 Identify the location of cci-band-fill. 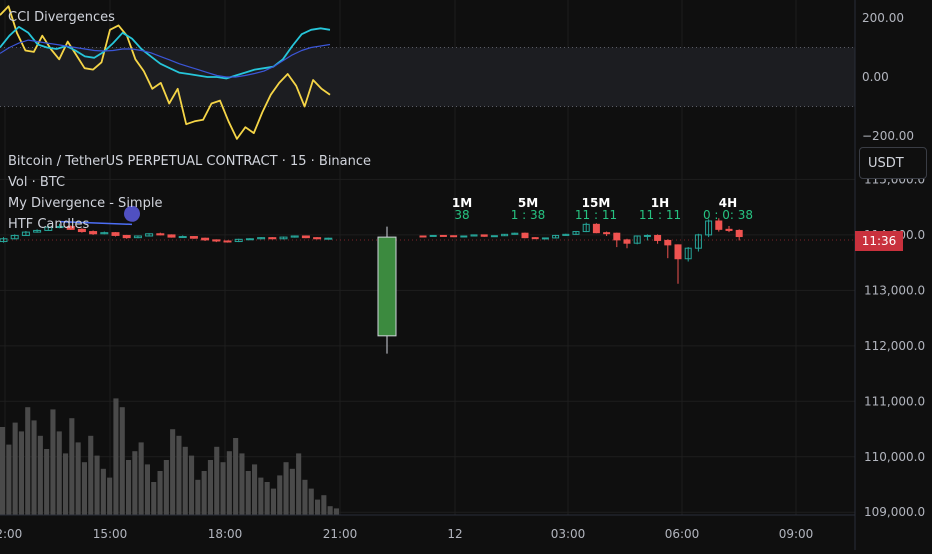
(427, 77).